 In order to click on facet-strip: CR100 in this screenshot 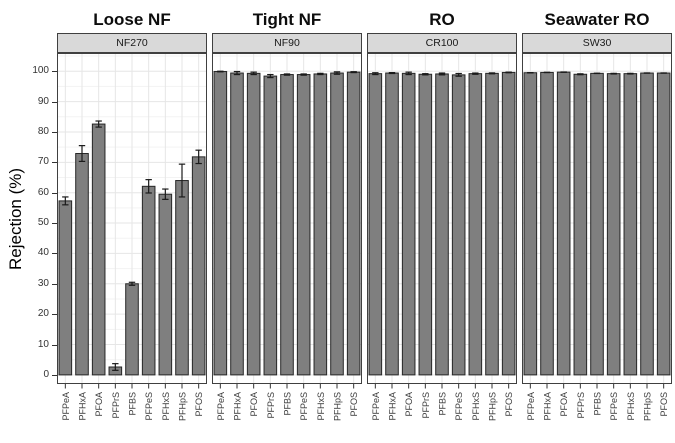, I will do `click(442, 43)`.